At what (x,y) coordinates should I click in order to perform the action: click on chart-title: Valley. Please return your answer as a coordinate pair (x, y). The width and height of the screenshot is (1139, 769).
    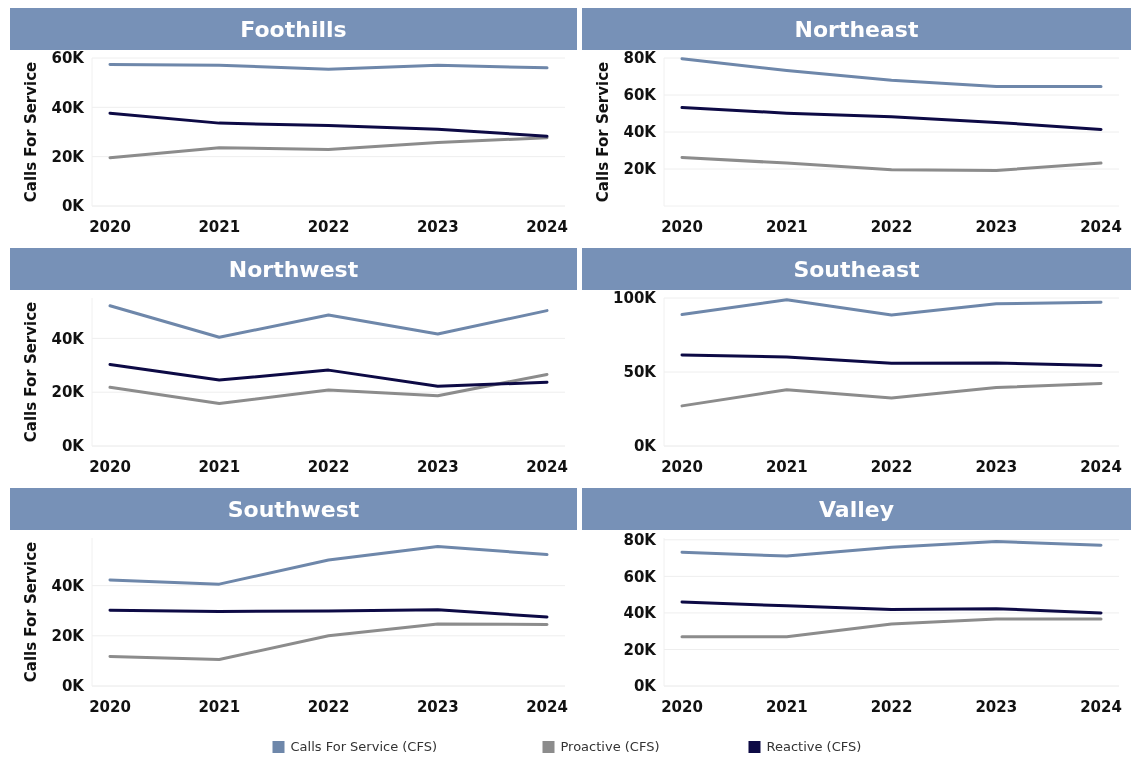
    Looking at the image, I should click on (856, 509).